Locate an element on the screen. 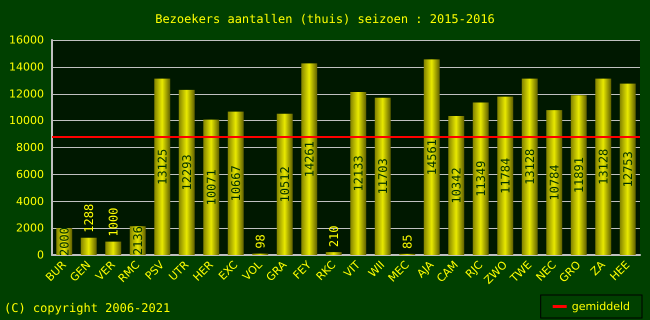 The height and width of the screenshot is (320, 650). x-tick-label: VIT is located at coordinates (352, 269).